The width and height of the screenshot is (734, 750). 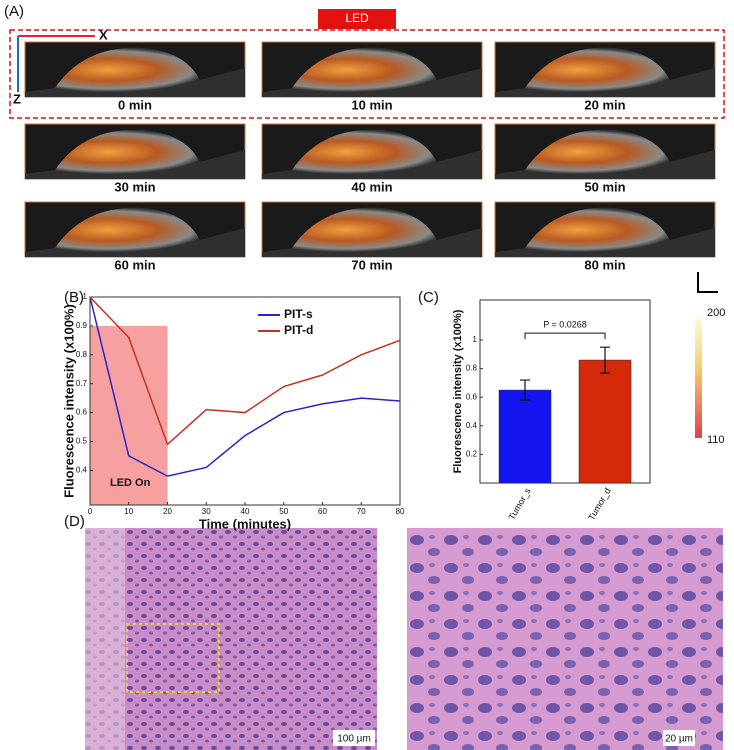 I want to click on led-box, so click(x=357, y=19).